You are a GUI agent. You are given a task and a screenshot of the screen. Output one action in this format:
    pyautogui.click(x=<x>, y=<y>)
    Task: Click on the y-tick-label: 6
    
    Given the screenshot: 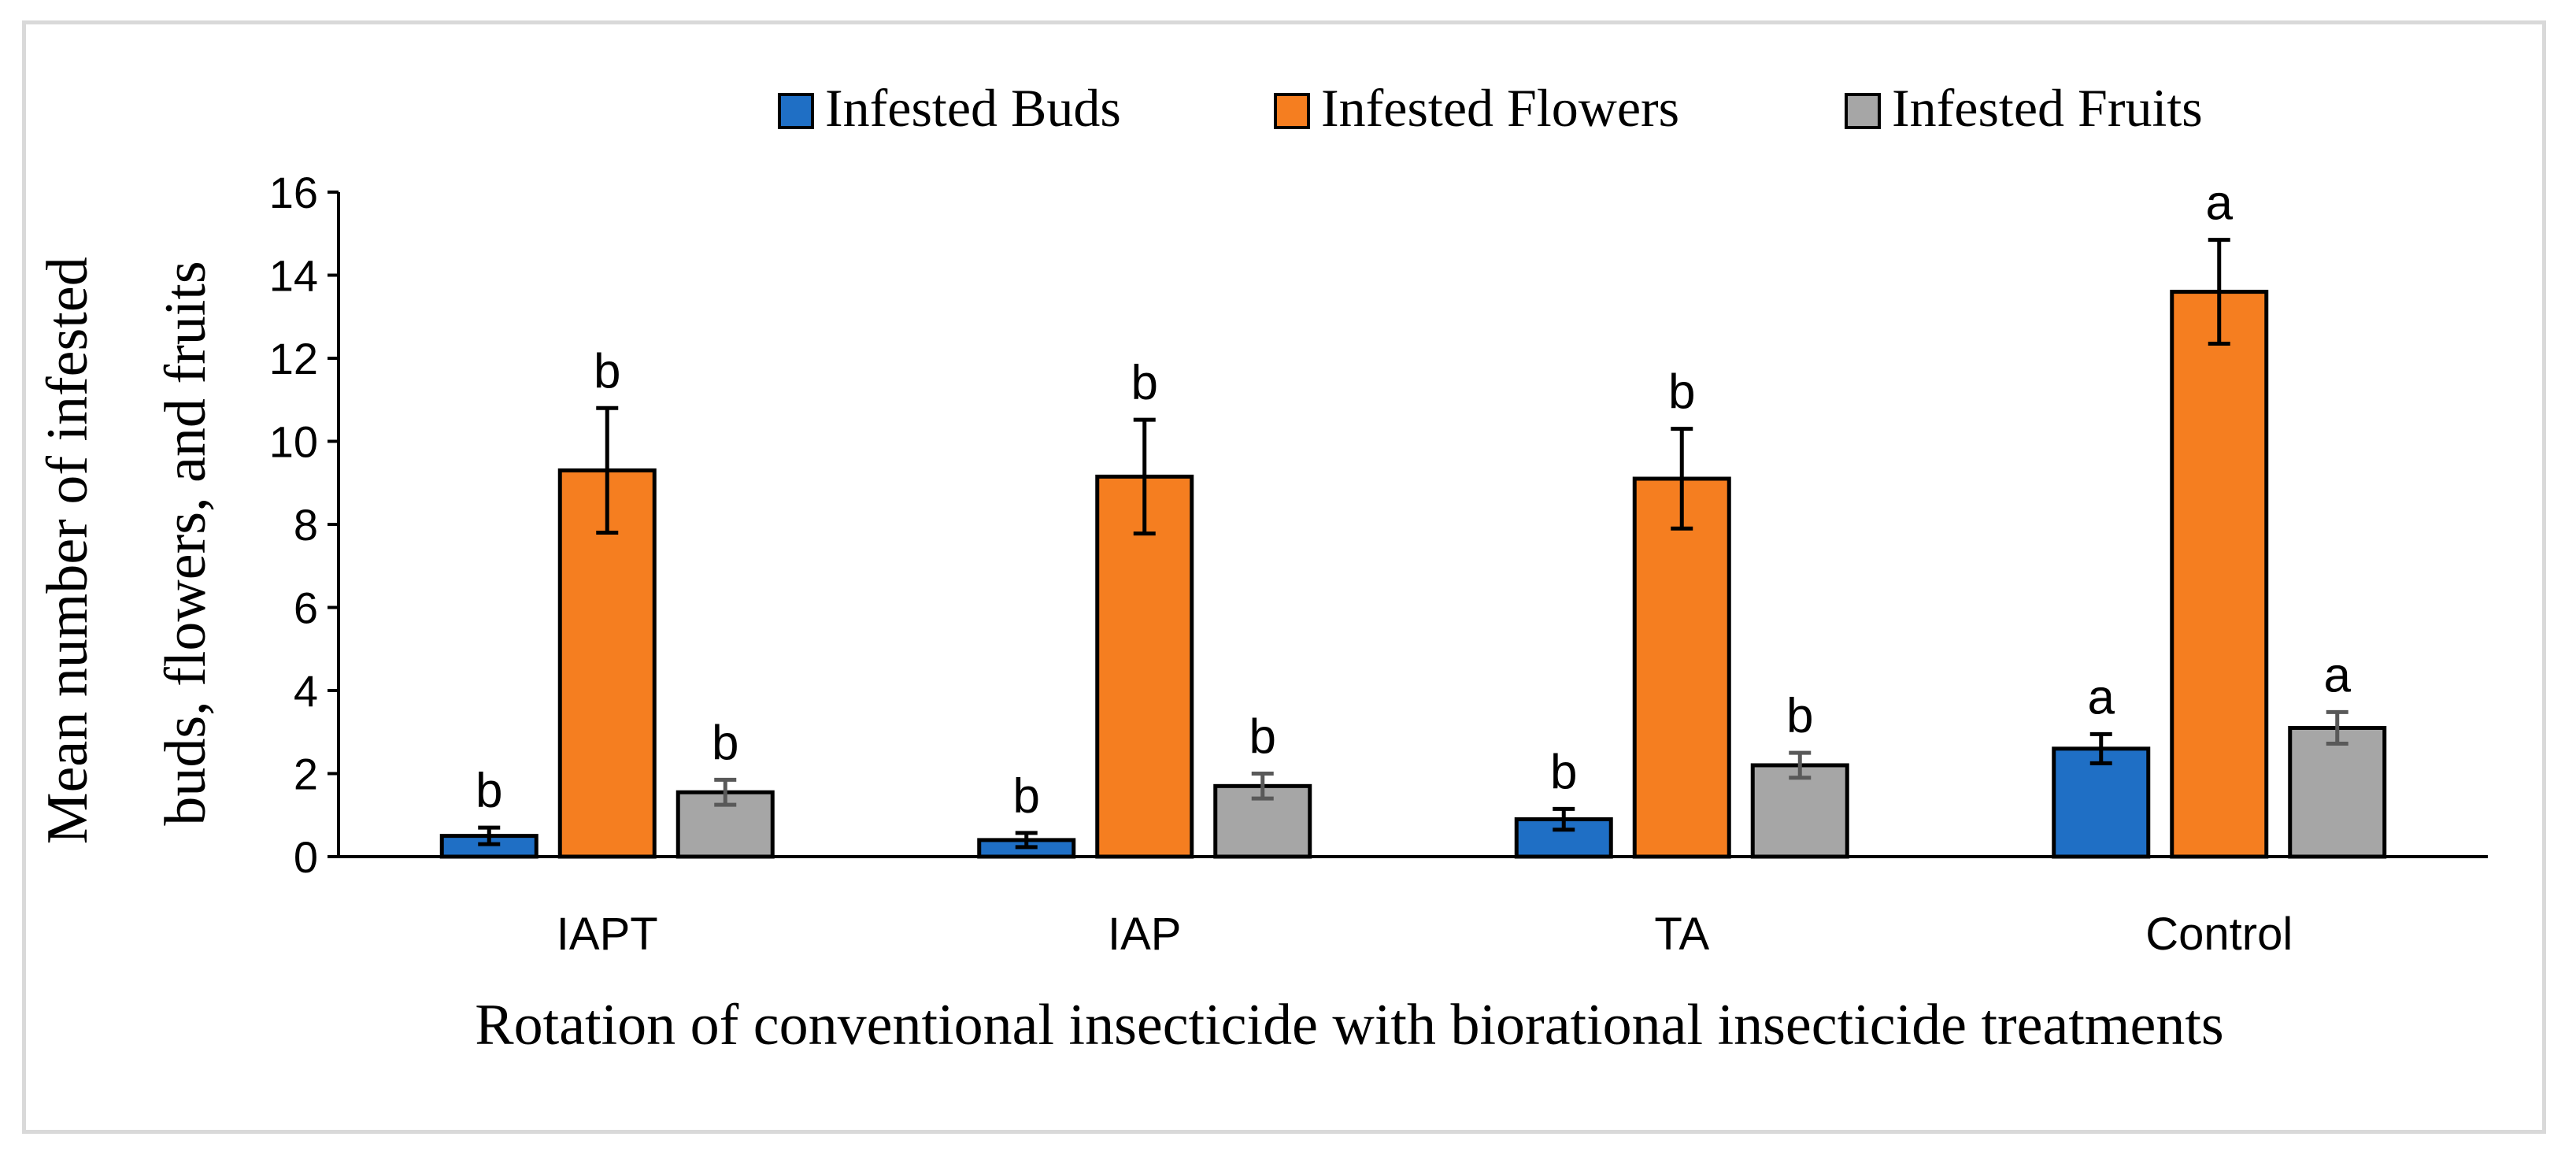 What is the action you would take?
    pyautogui.click(x=306, y=608)
    